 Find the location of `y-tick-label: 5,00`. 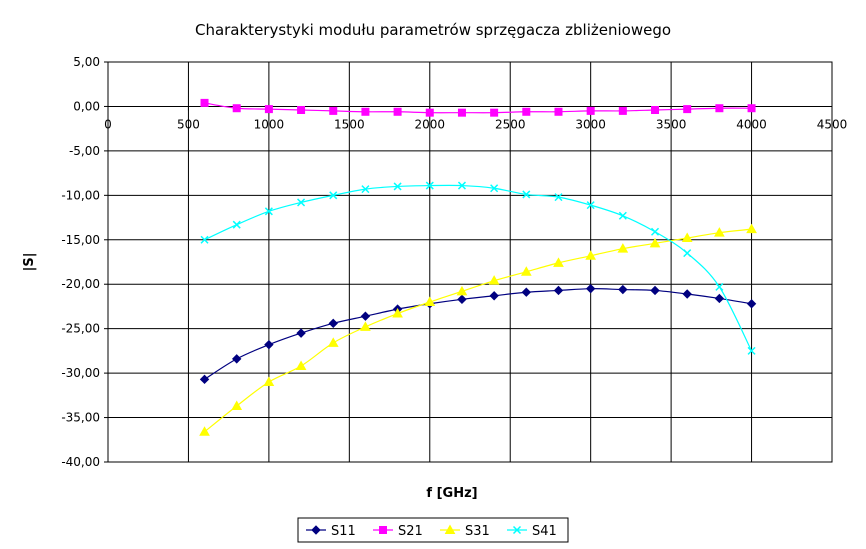

y-tick-label: 5,00 is located at coordinates (86, 62).